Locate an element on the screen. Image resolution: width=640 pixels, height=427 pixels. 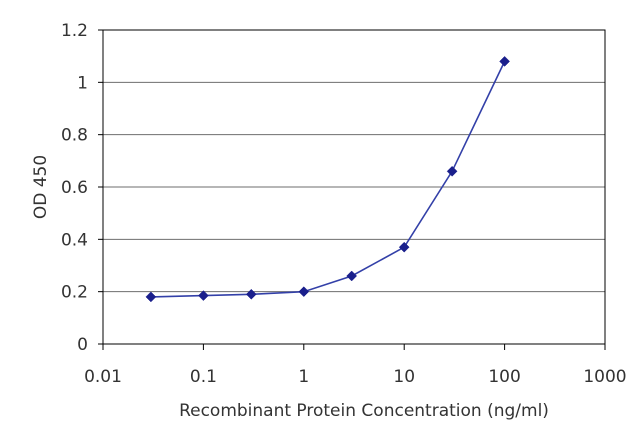
x-tick-label: 1000 is located at coordinates (604, 377).